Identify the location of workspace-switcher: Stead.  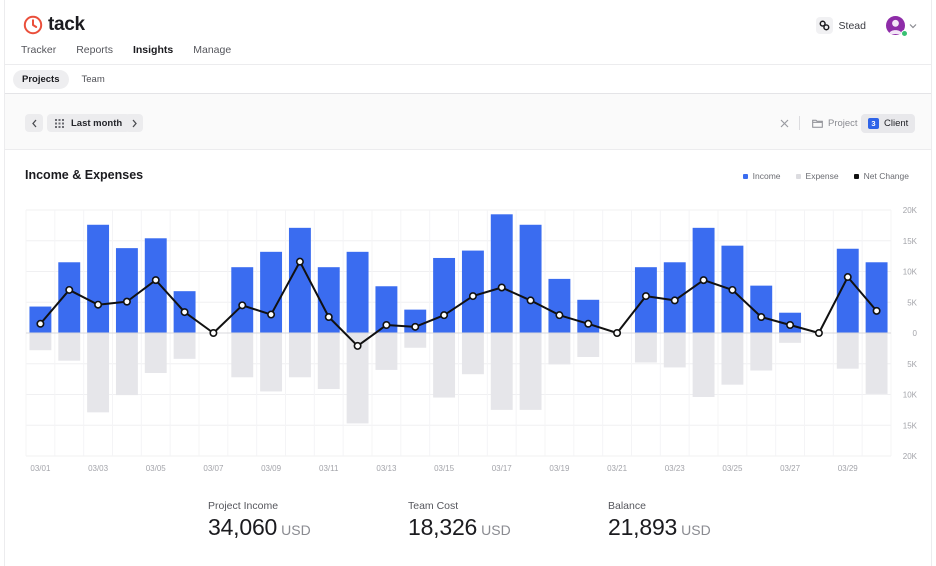
(841, 25).